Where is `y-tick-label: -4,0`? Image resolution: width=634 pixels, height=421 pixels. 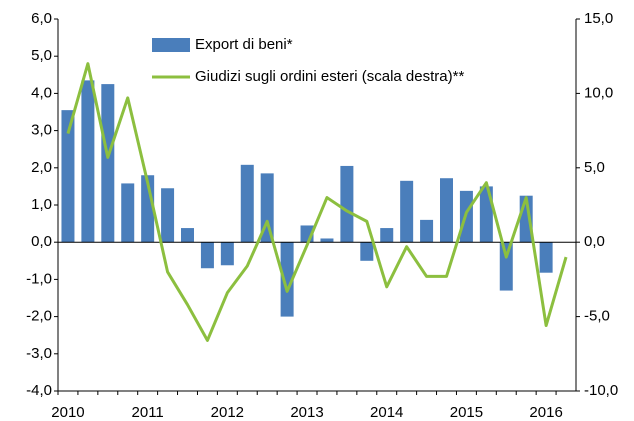 y-tick-label: -4,0 is located at coordinates (39, 390).